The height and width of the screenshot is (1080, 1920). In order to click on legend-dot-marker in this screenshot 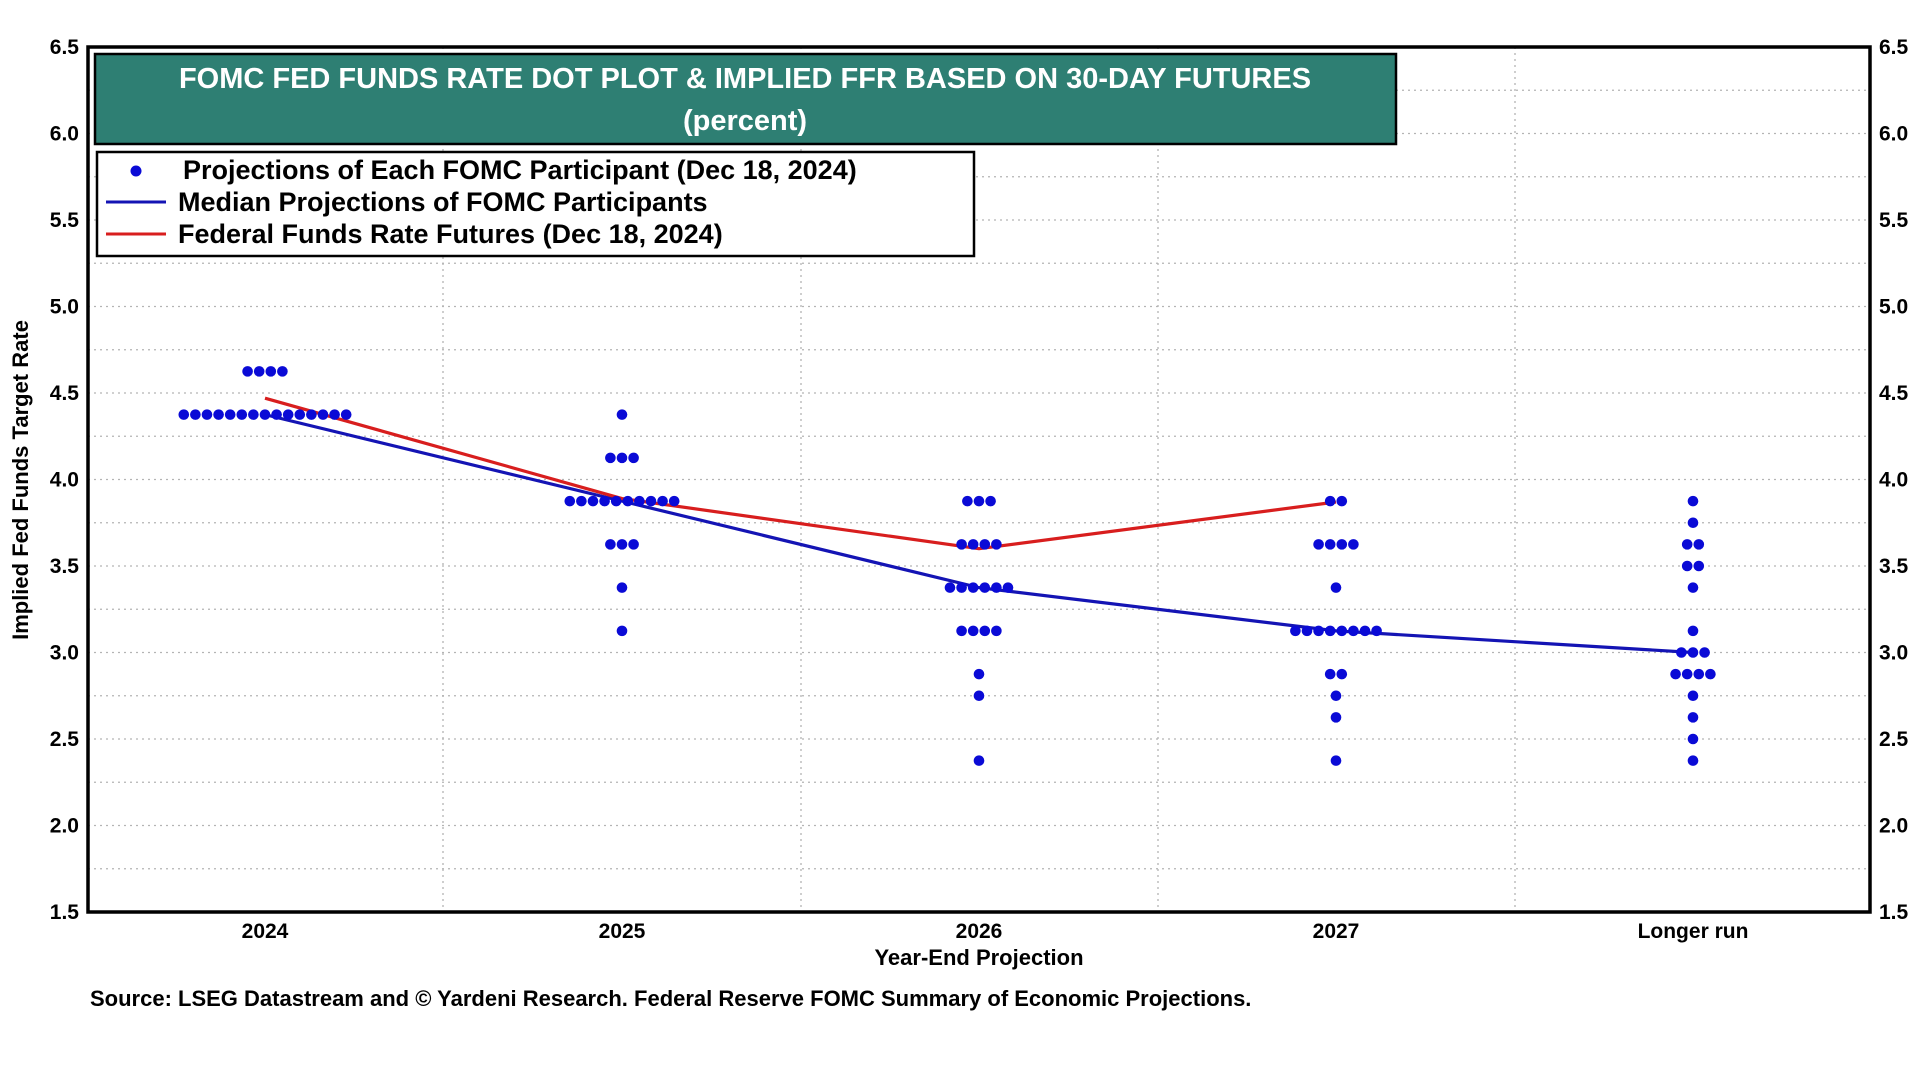, I will do `click(136, 171)`.